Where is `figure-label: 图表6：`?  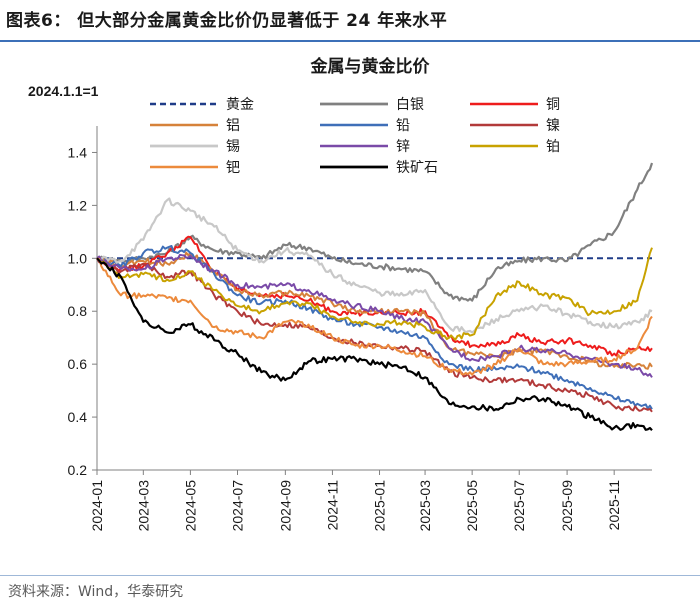
figure-label: 图表6： is located at coordinates (38, 21).